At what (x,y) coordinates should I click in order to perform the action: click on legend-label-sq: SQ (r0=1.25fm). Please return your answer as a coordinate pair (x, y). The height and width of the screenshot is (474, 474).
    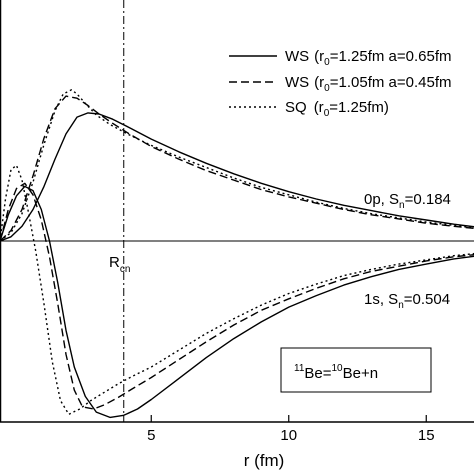
    Looking at the image, I should click on (337, 109).